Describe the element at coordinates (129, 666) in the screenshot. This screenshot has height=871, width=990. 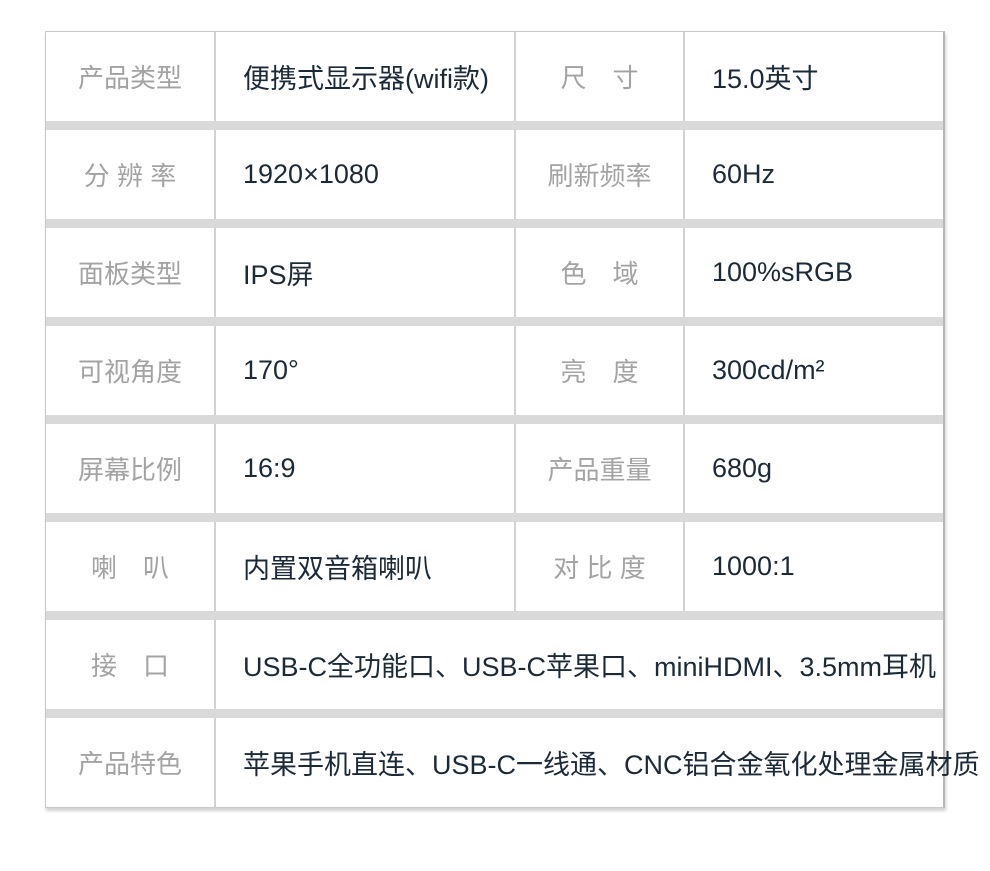
I see `spec-label-ports: 接 口` at that location.